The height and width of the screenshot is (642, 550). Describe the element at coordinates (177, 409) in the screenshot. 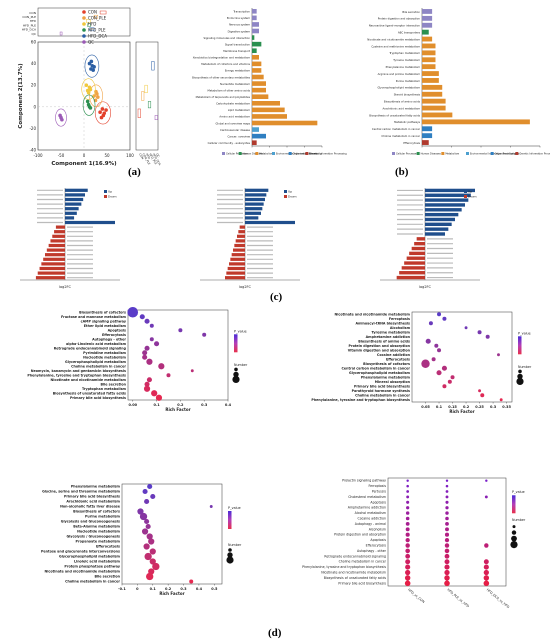

I see `bubble-1-xlabel: Rich Factor` at that location.